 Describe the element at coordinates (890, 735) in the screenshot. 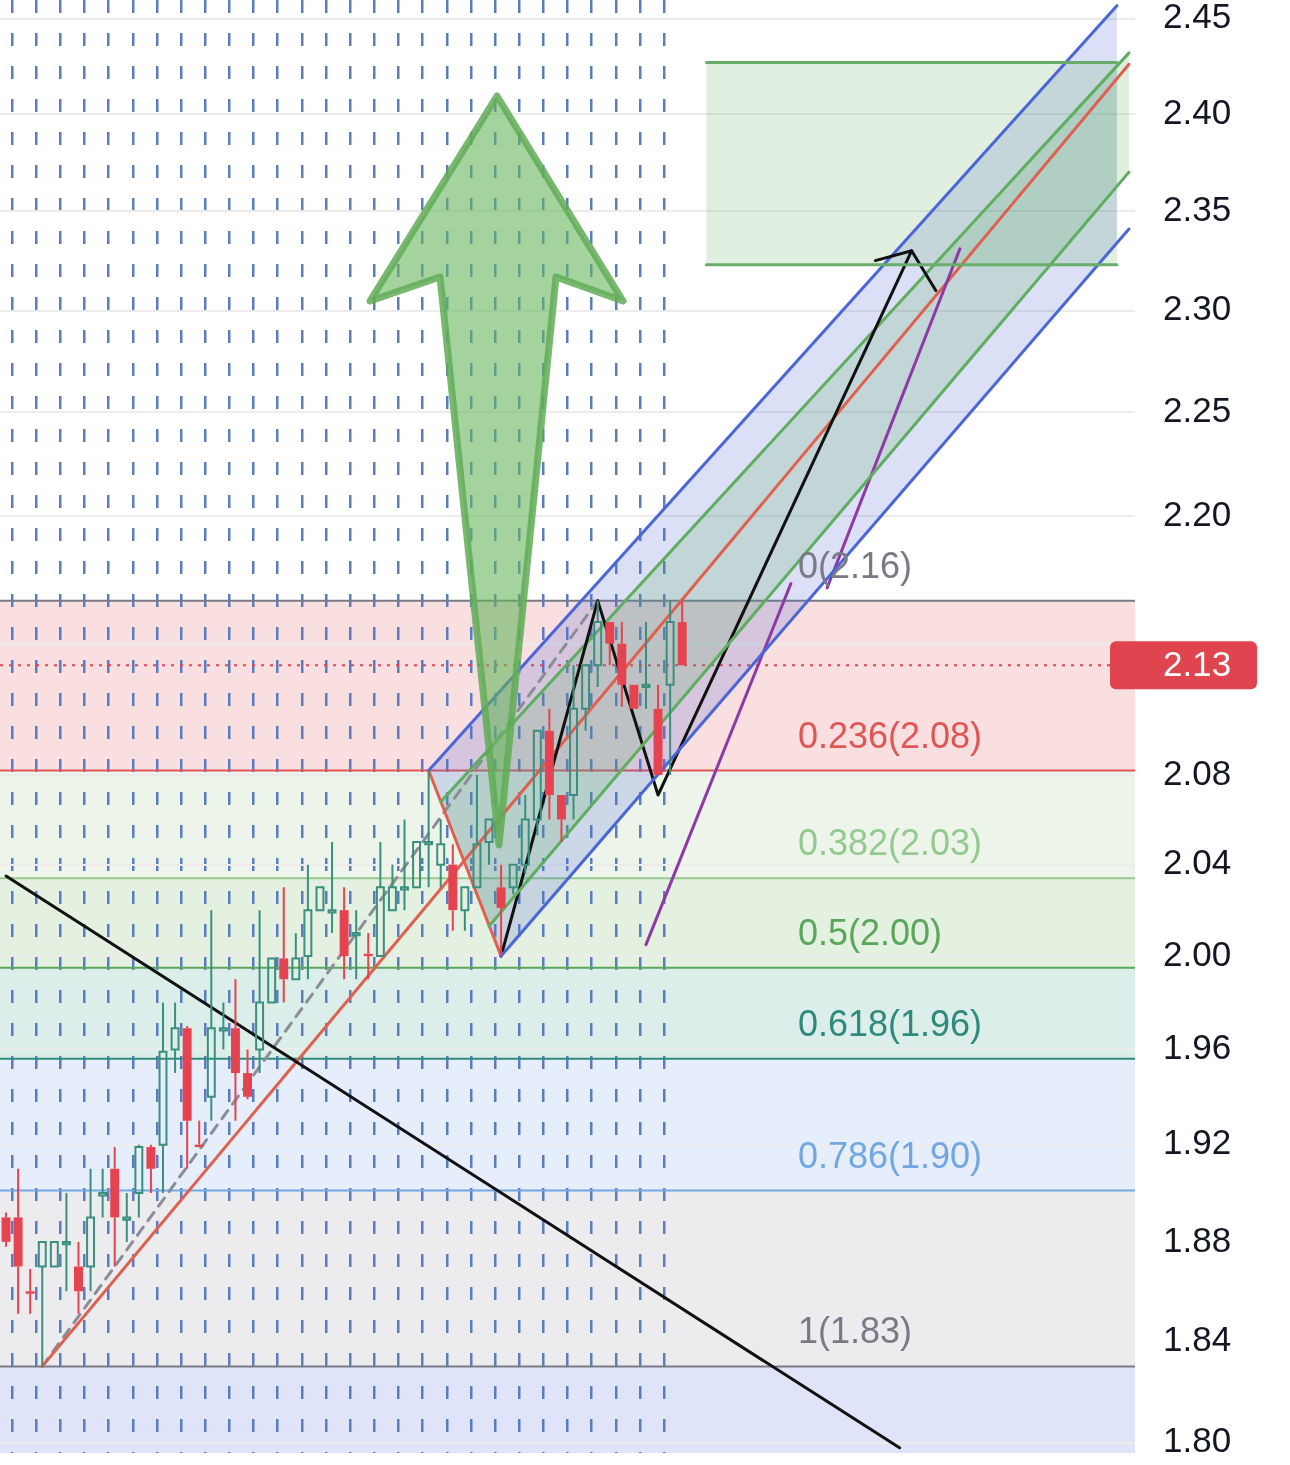

I see `ref-line-label: 0.236(2.08)` at that location.